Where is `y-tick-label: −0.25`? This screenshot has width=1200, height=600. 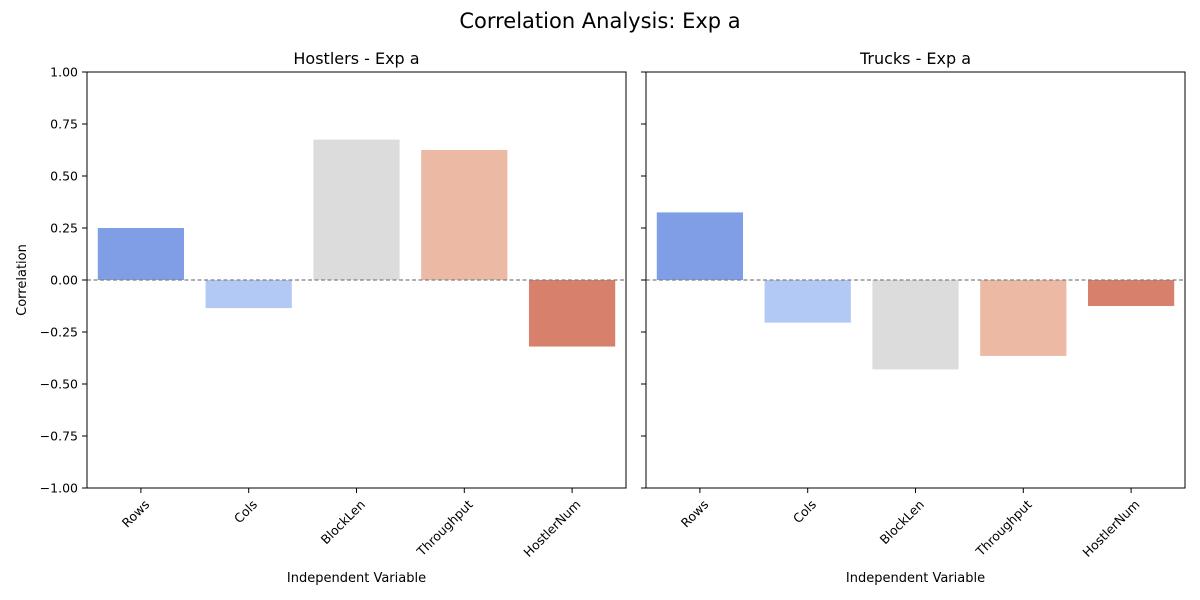
y-tick-label: −0.25 is located at coordinates (59, 332).